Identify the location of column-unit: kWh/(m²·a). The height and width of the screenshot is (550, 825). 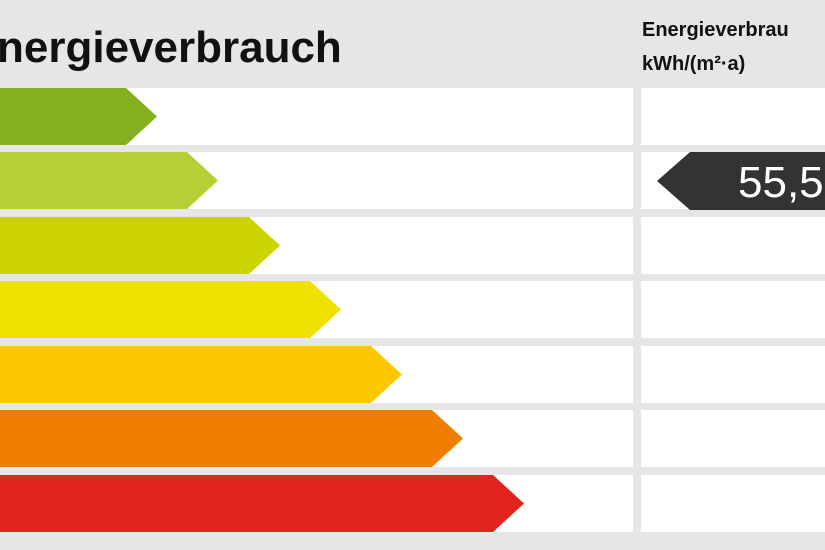
(693, 64).